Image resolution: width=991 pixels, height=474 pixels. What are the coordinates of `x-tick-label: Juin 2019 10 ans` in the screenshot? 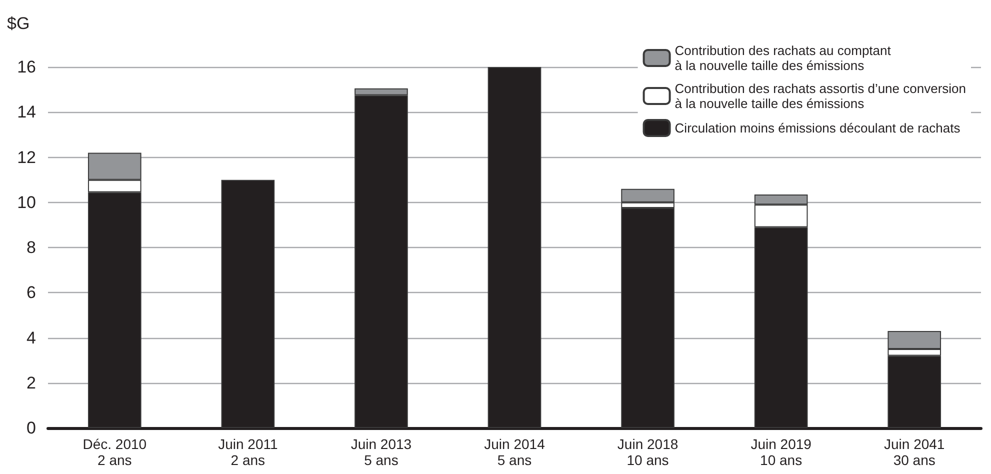 It's located at (781, 452).